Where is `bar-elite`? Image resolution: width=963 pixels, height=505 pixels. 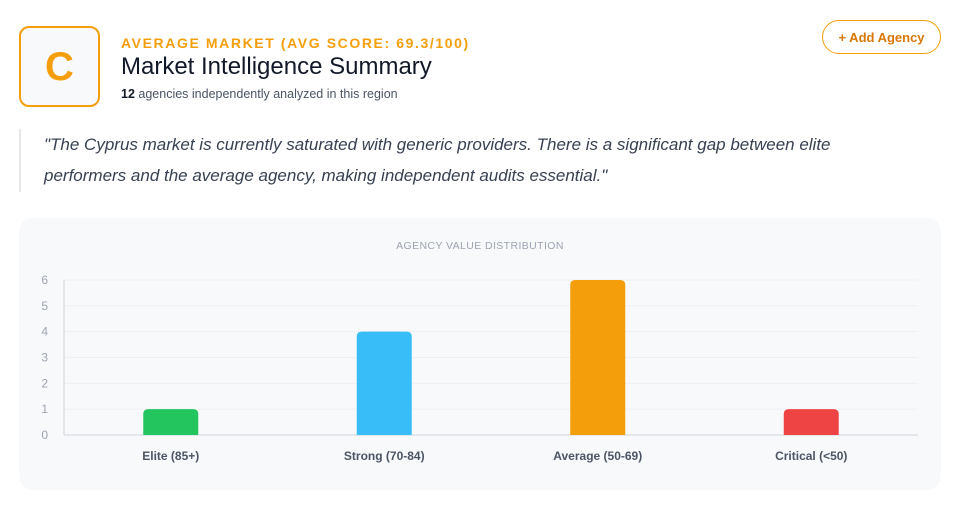 bar-elite is located at coordinates (171, 422).